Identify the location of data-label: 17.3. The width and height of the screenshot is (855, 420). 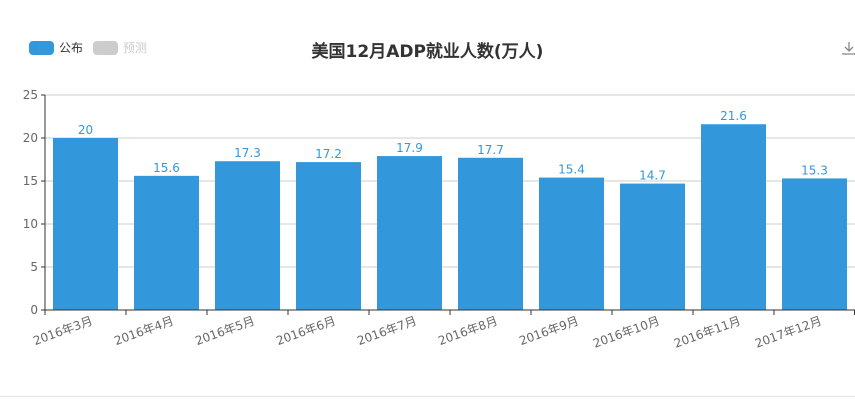
(247, 153).